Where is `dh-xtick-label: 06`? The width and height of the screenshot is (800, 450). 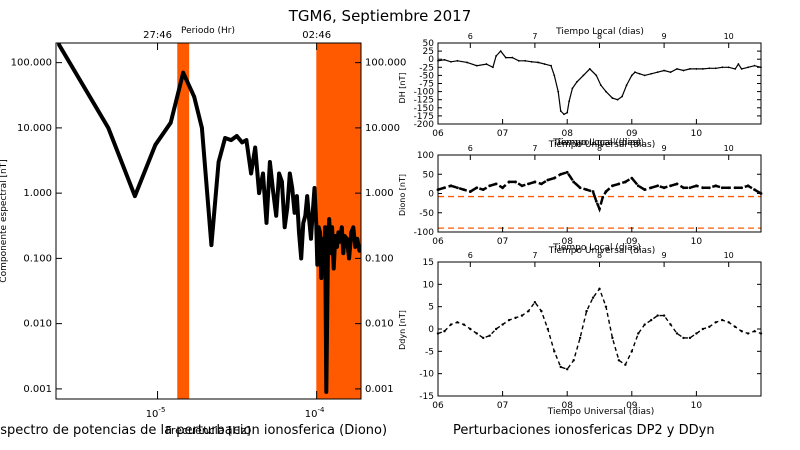
dh-xtick-label: 06 is located at coordinates (438, 134).